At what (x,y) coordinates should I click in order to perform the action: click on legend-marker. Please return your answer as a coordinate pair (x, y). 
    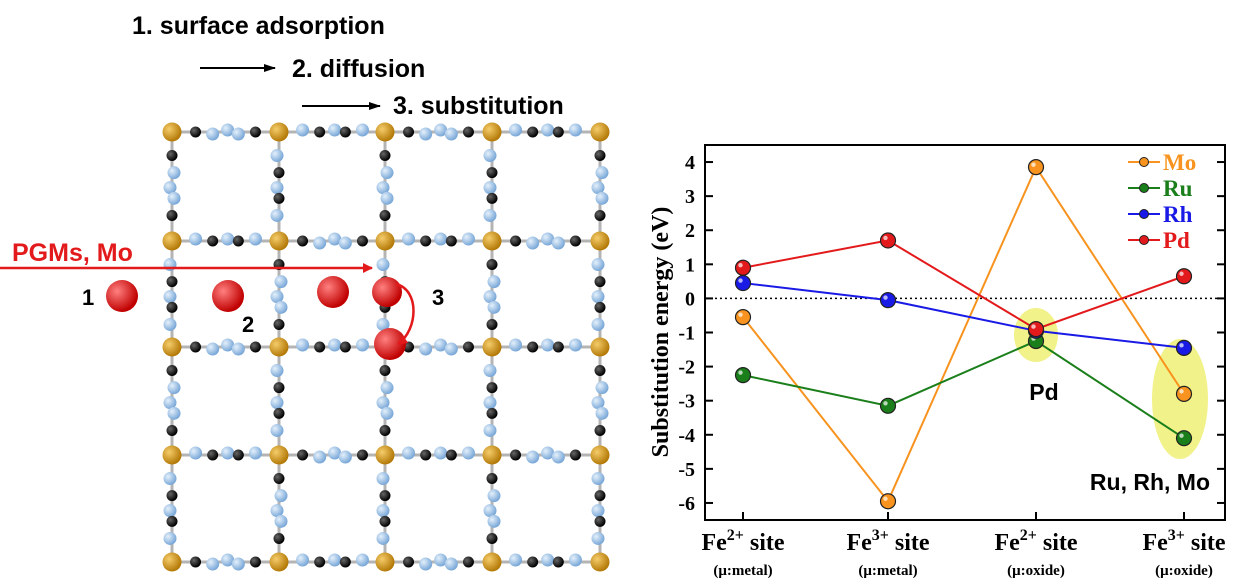
    Looking at the image, I should click on (1144, 162).